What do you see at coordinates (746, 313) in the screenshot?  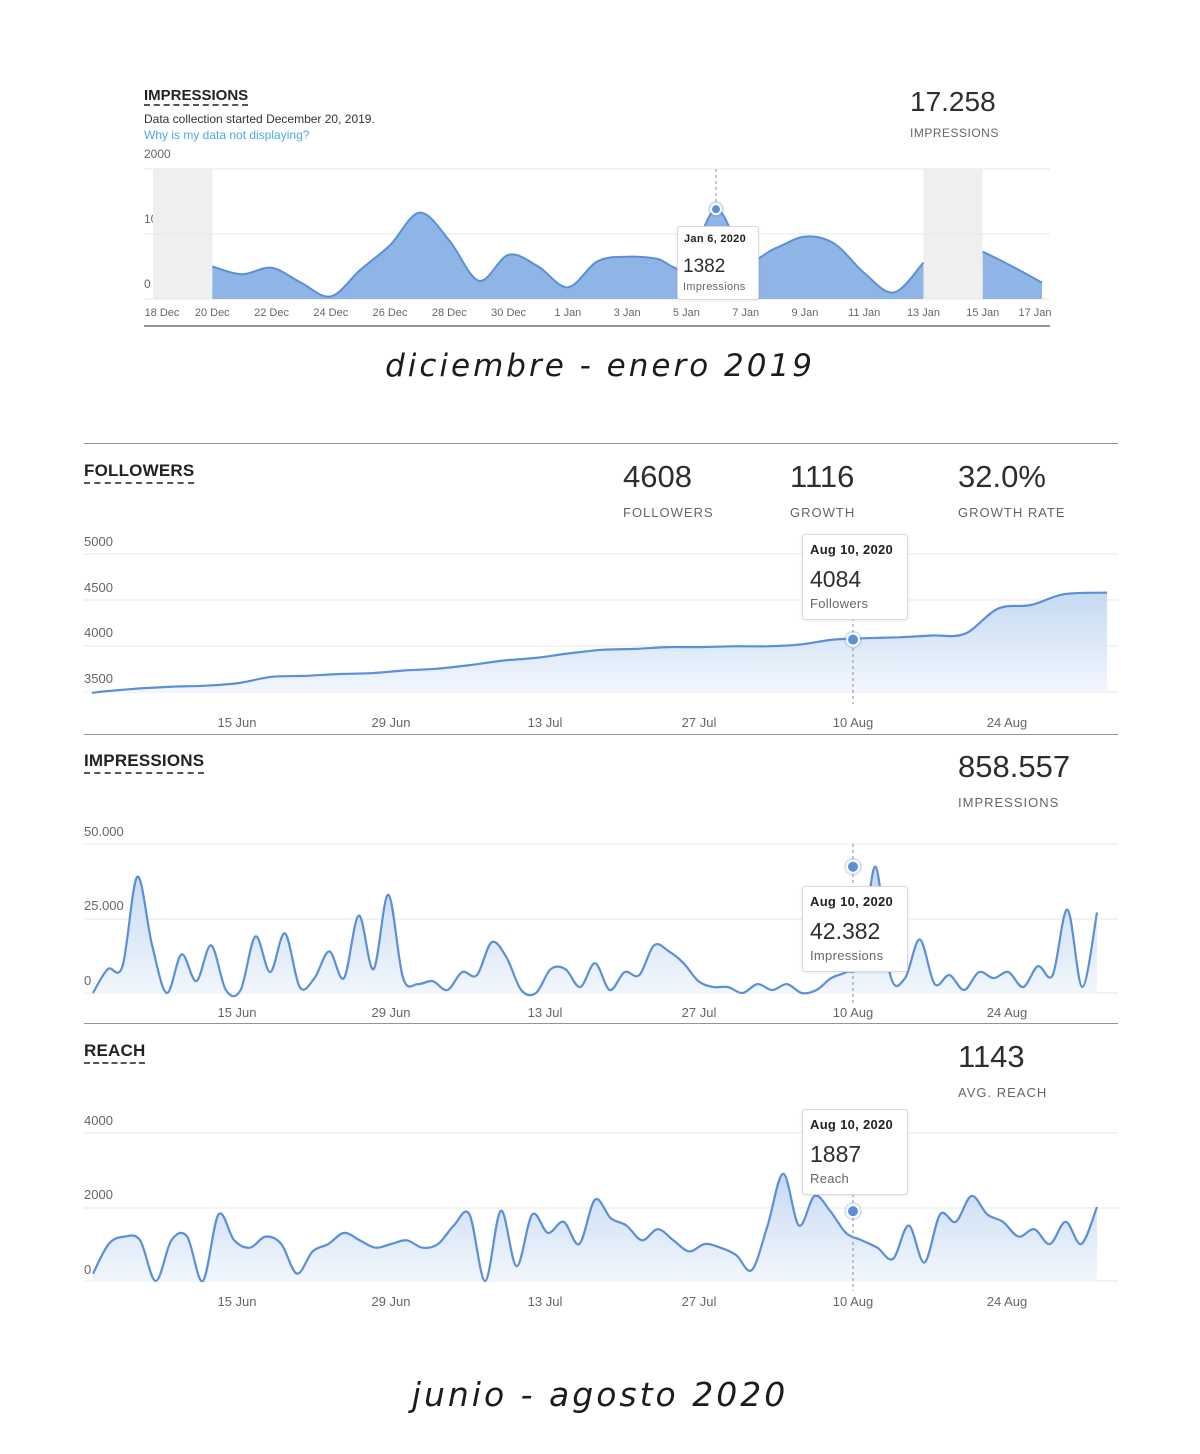 I see `x-tick: 7 Jan` at bounding box center [746, 313].